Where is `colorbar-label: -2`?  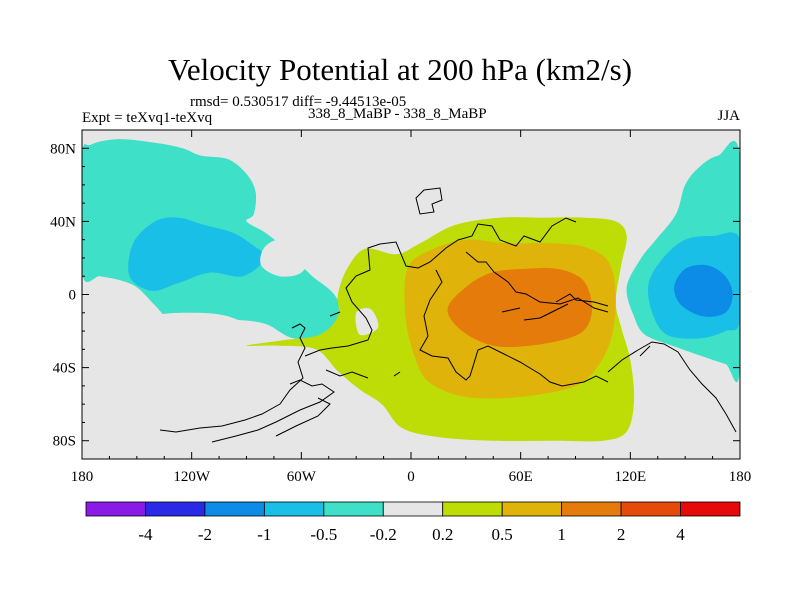
colorbar-label: -2 is located at coordinates (205, 534).